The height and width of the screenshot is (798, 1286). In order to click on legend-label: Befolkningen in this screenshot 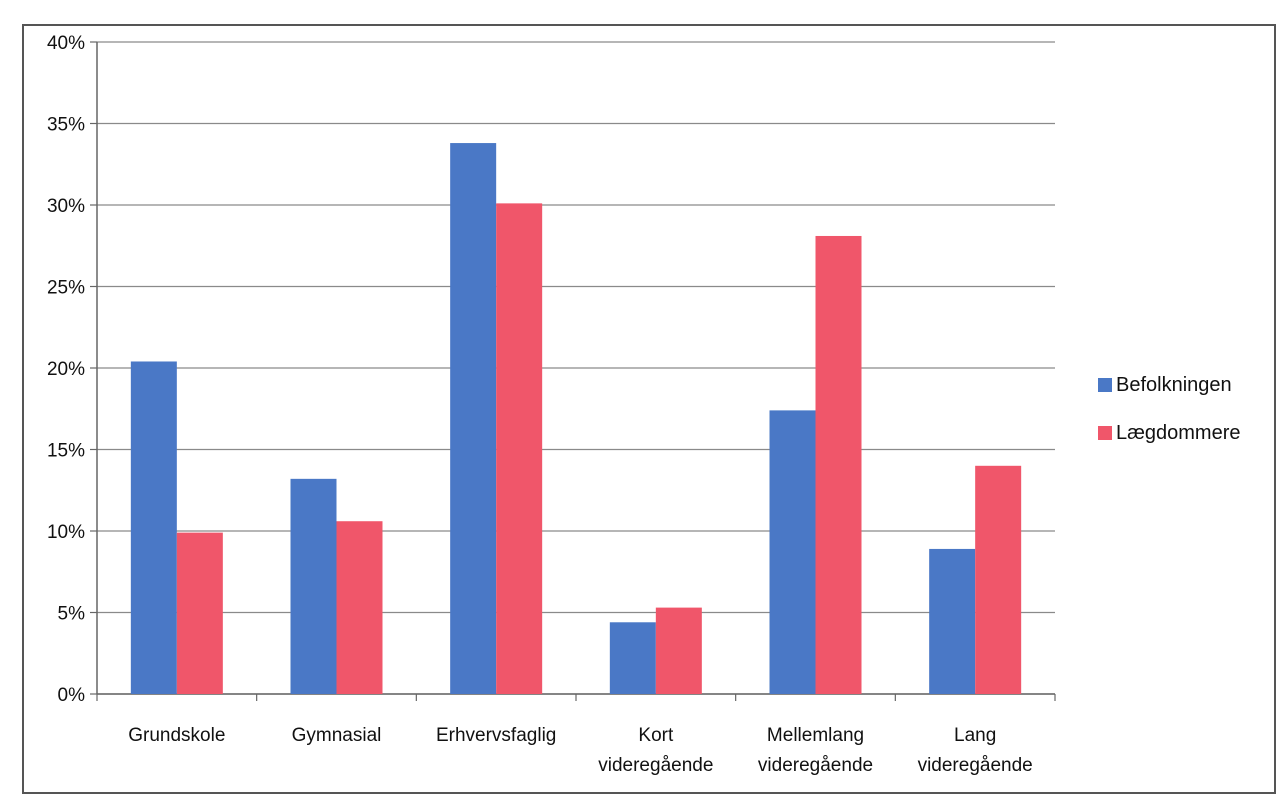, I will do `click(1174, 385)`.